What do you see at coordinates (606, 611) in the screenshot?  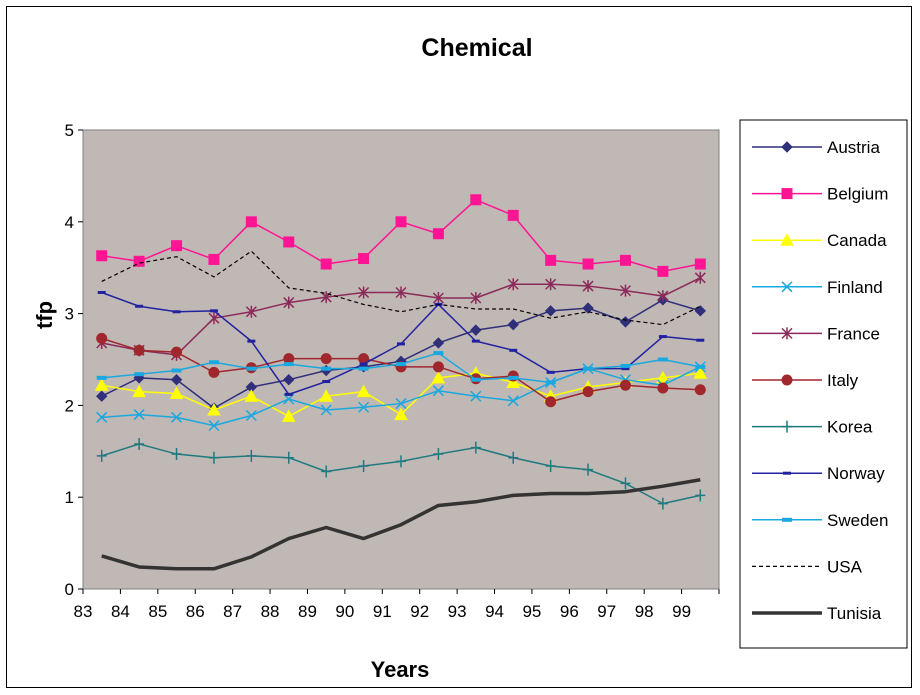 I see `x-tick-label: 97` at bounding box center [606, 611].